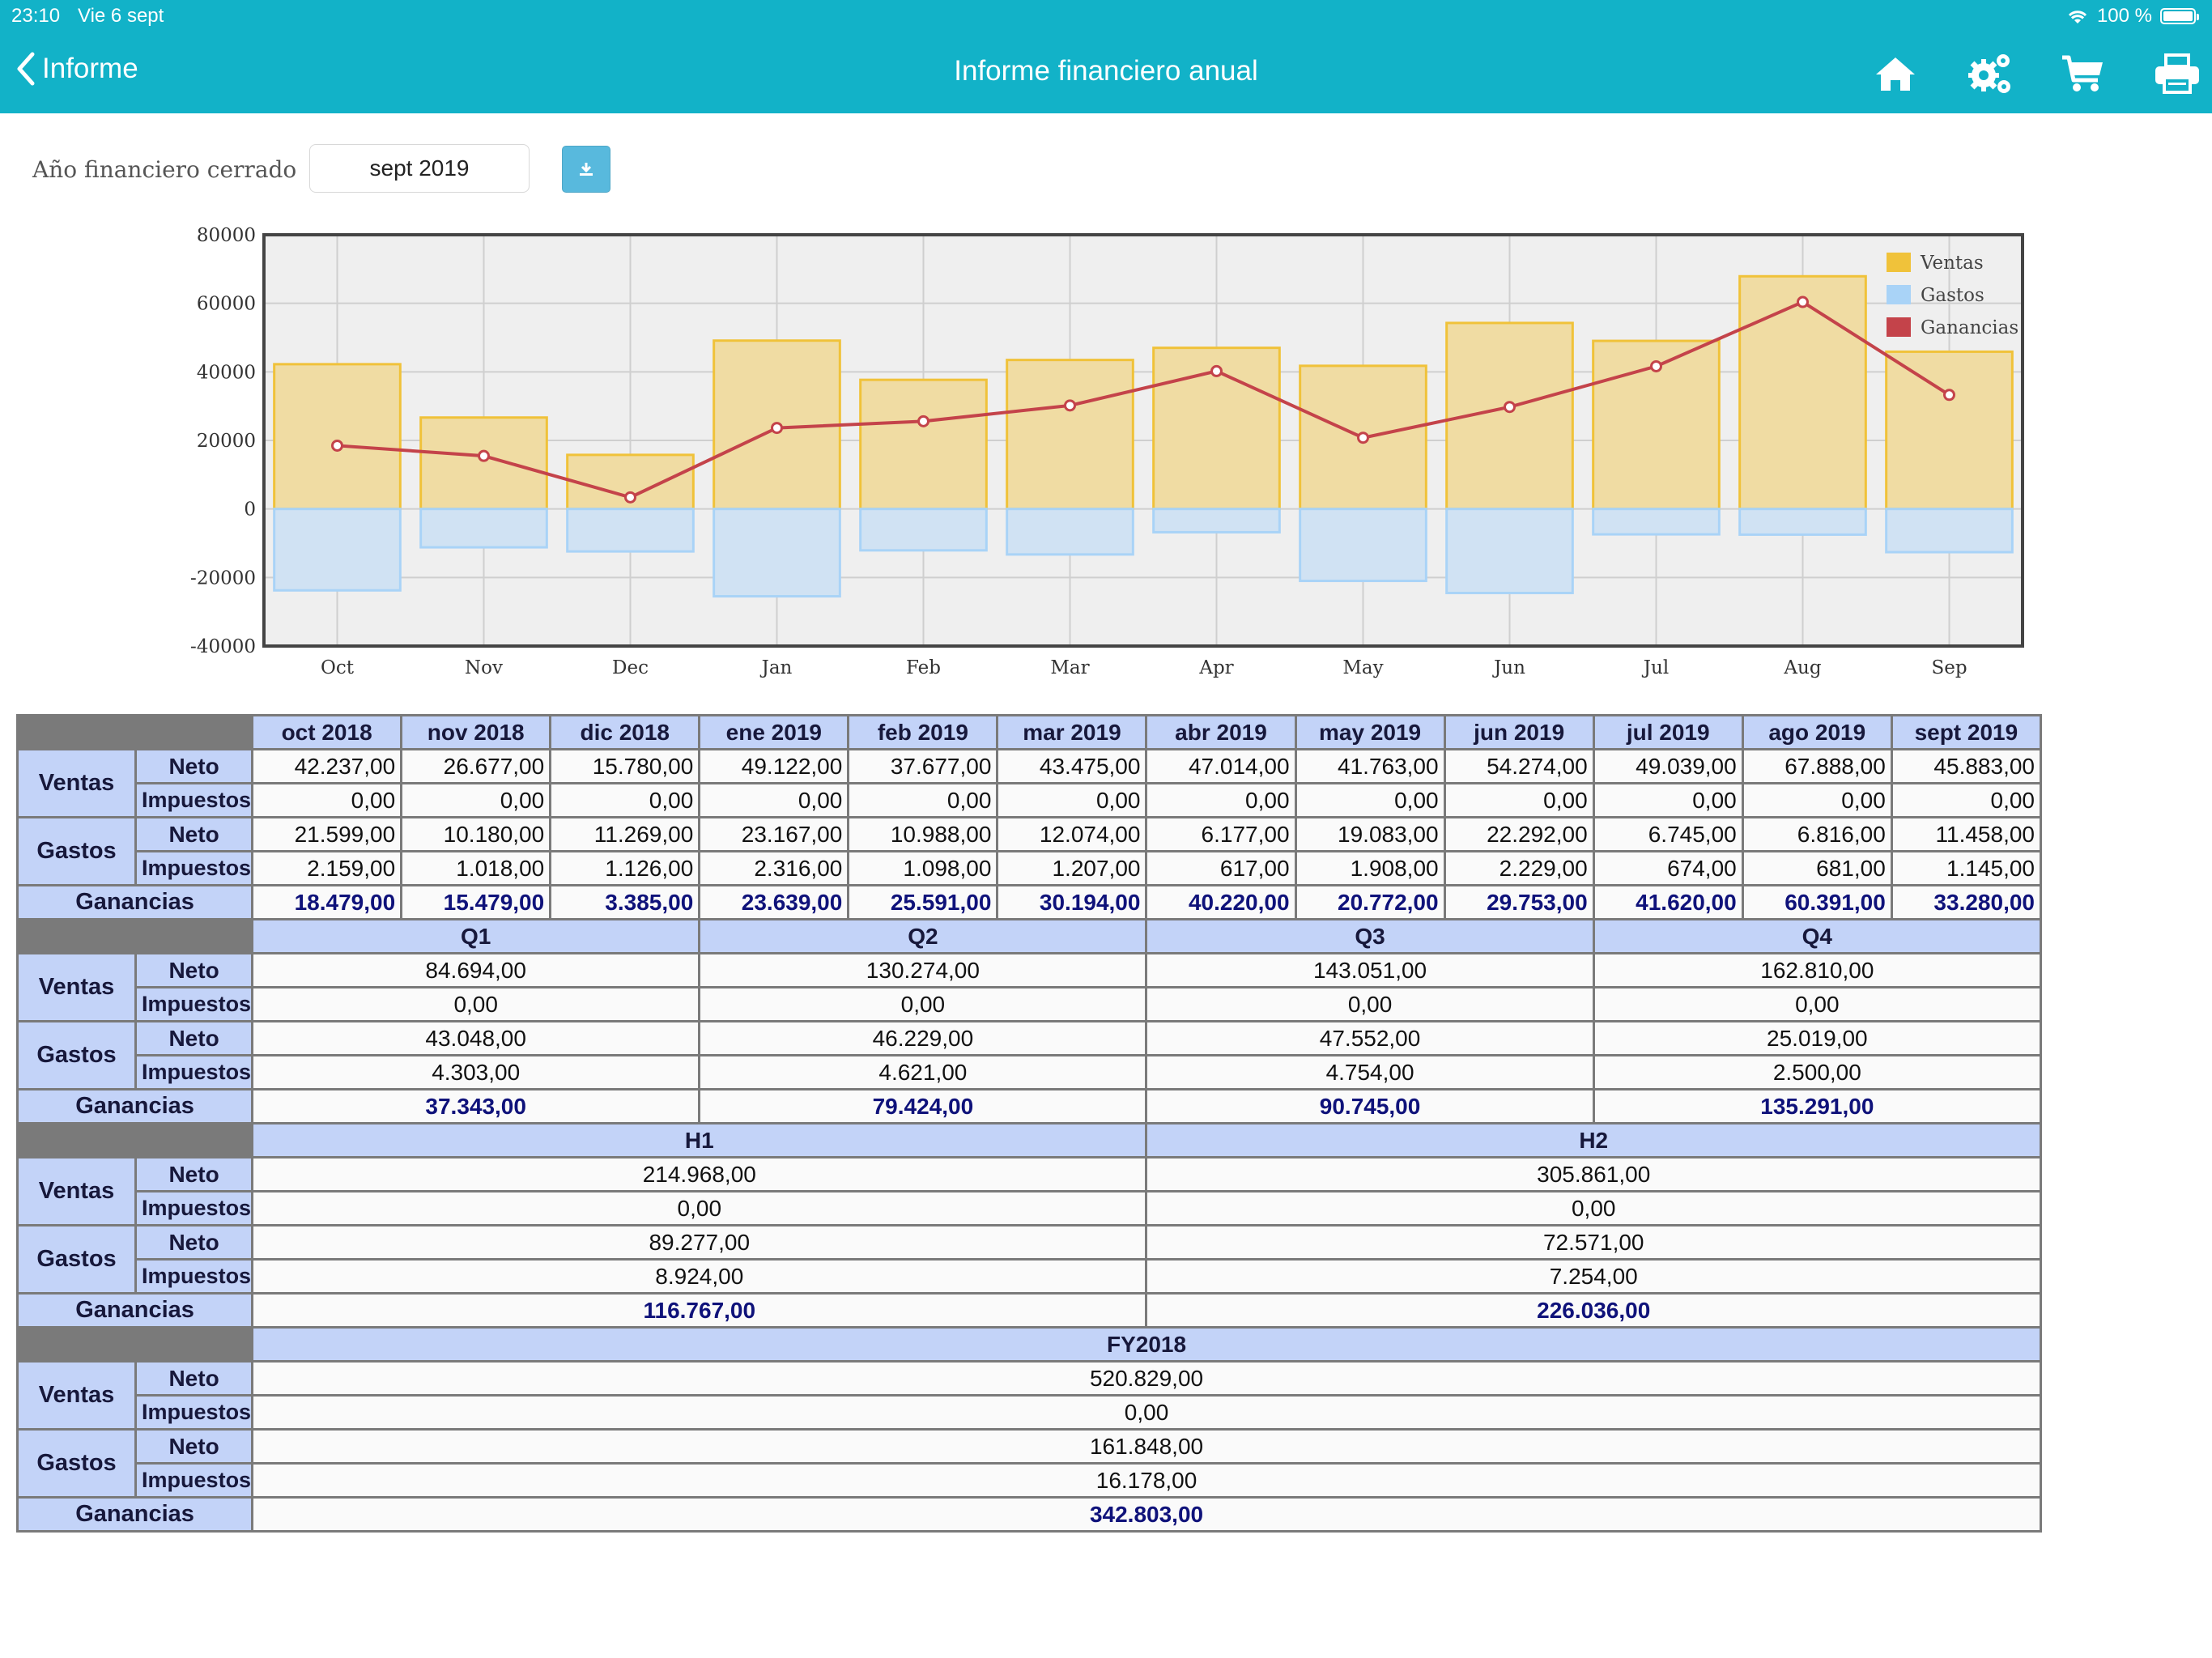 The height and width of the screenshot is (1658, 2212). Describe the element at coordinates (26, 69) in the screenshot. I see `chevron-left-icon` at that location.